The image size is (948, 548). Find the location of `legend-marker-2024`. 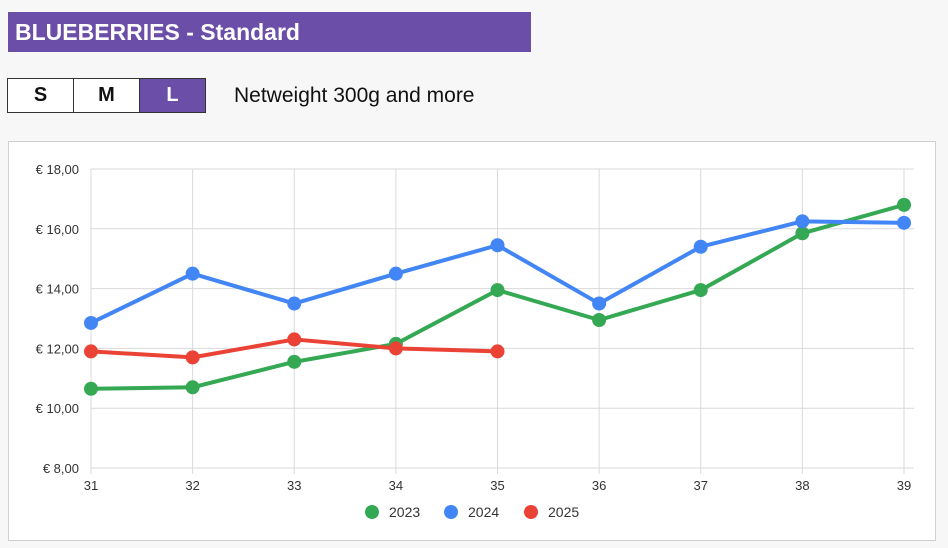

legend-marker-2024 is located at coordinates (451, 512).